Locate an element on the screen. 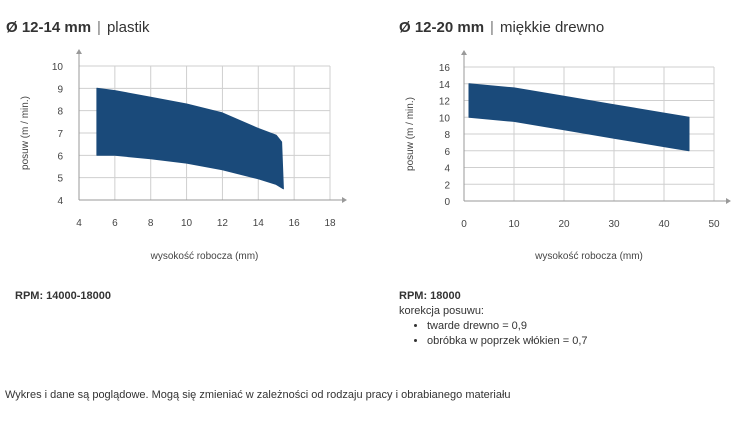 The height and width of the screenshot is (439, 750). chart2-y-tick-label: 0 is located at coordinates (447, 202).